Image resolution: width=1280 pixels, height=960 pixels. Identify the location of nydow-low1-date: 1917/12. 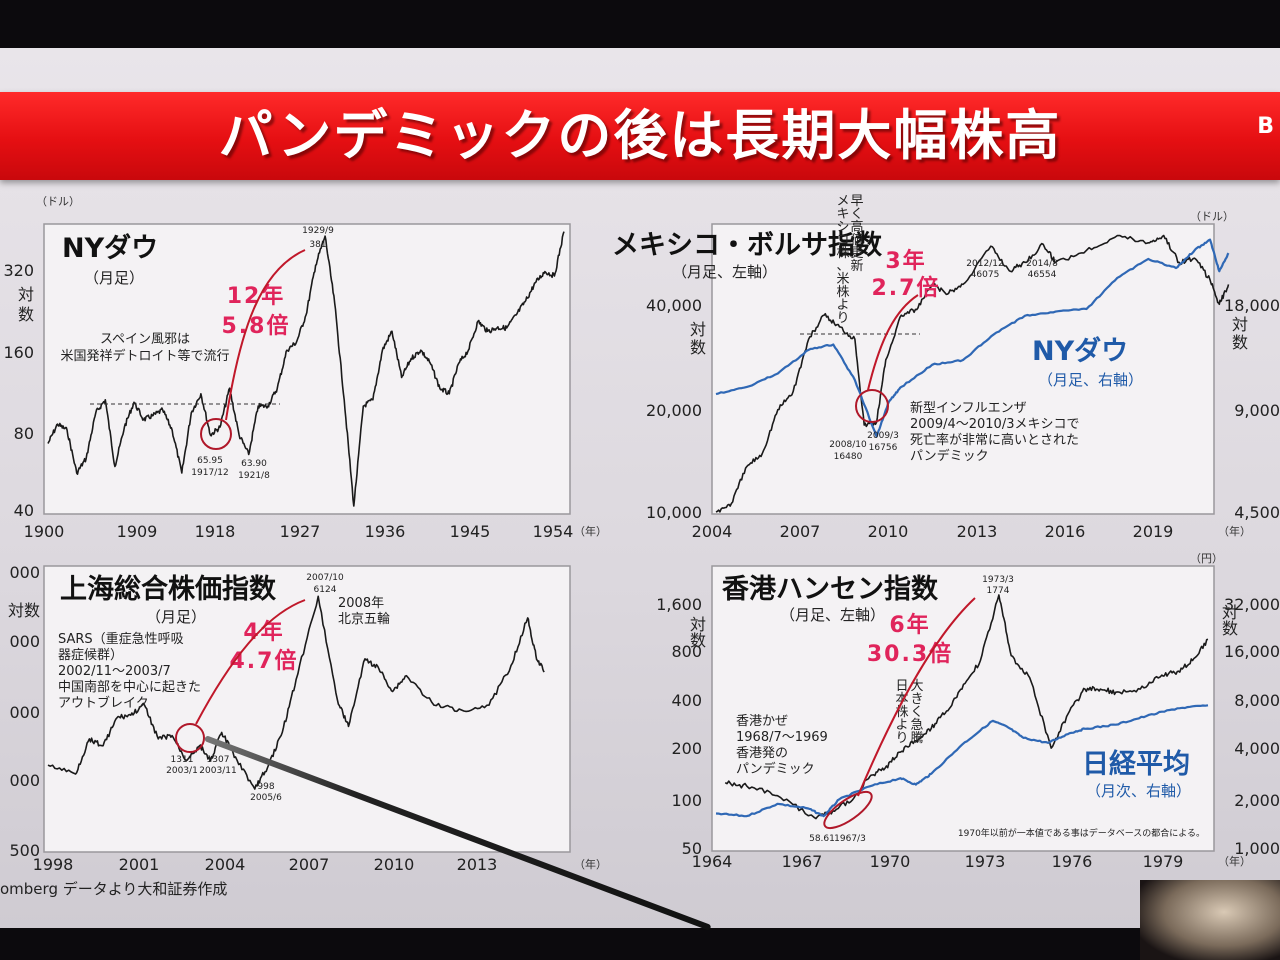
(209, 473).